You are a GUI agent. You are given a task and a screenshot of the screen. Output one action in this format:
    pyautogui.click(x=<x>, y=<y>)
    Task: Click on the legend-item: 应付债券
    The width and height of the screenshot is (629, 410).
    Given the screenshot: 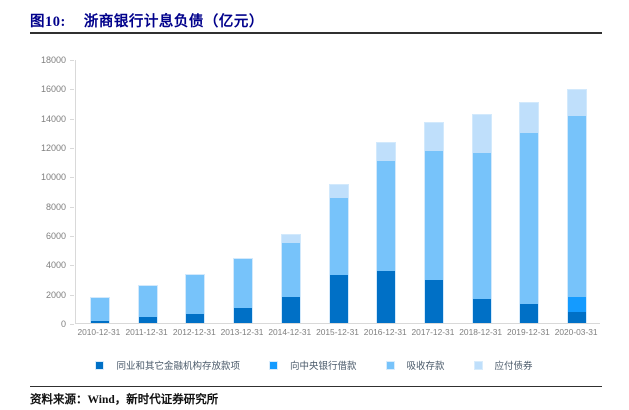 What is the action you would take?
    pyautogui.click(x=503, y=365)
    